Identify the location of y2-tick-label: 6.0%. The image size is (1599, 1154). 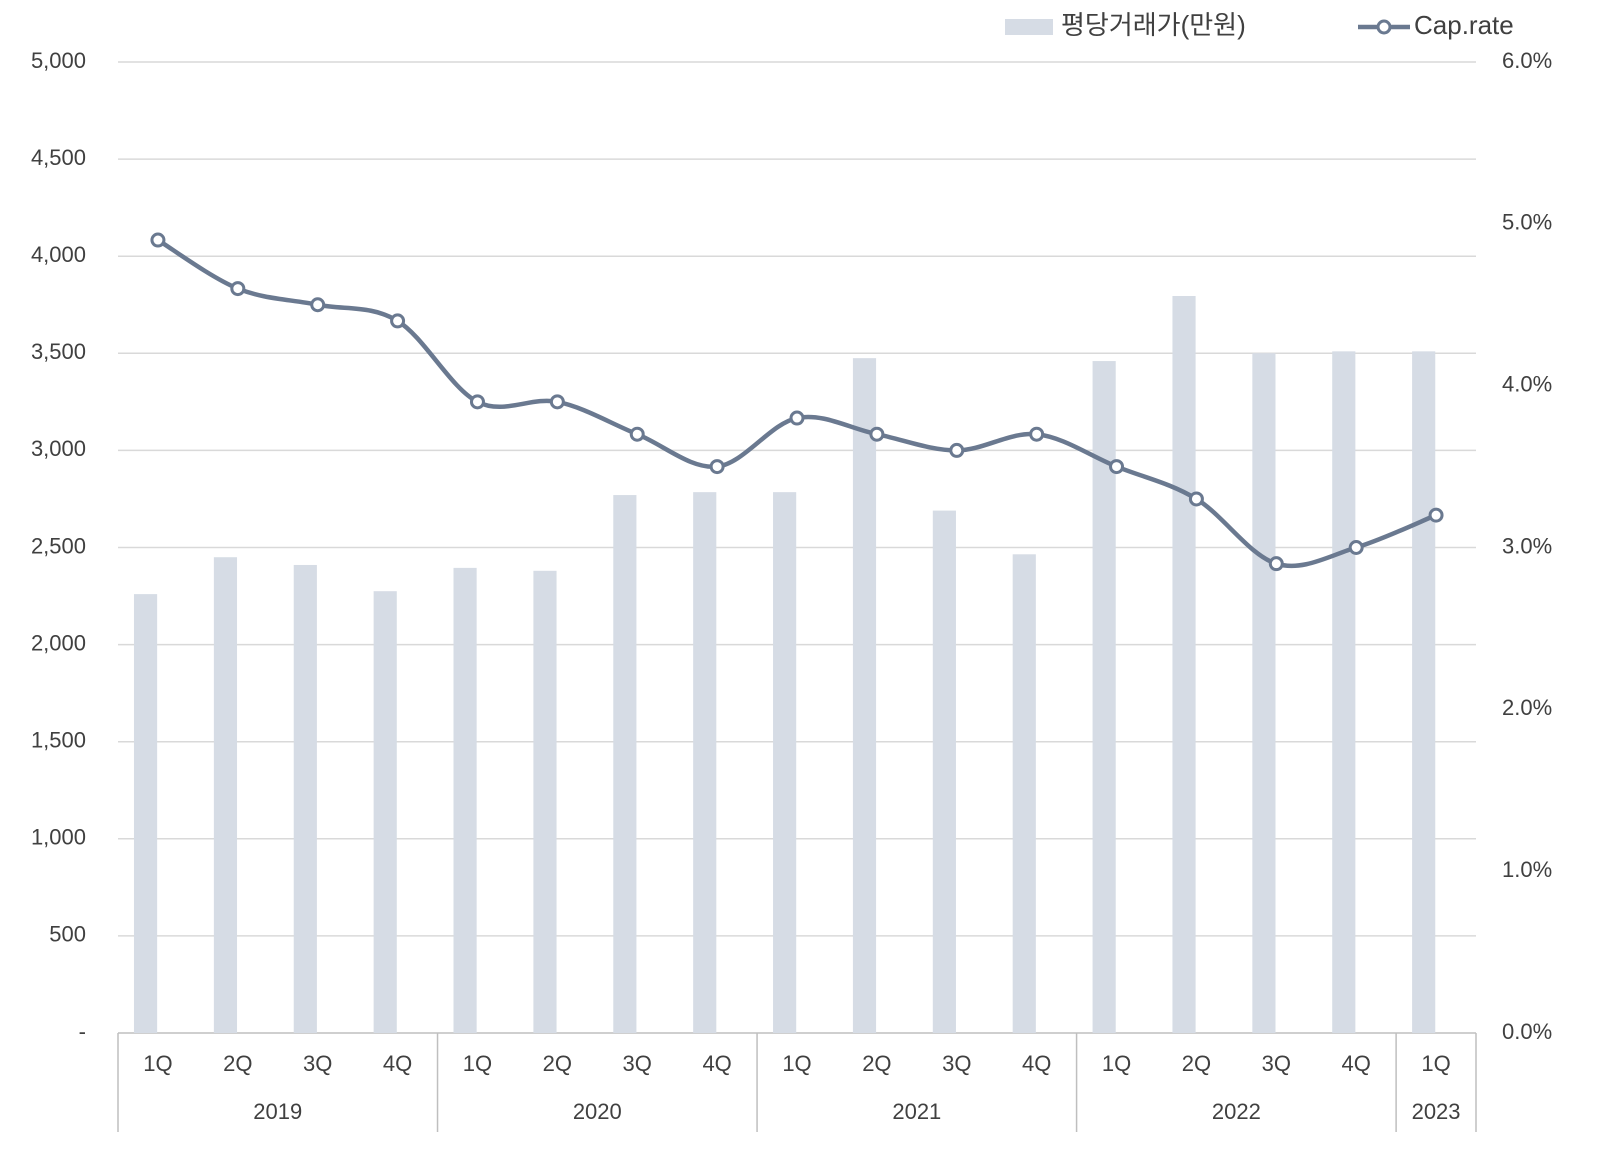
(1527, 60).